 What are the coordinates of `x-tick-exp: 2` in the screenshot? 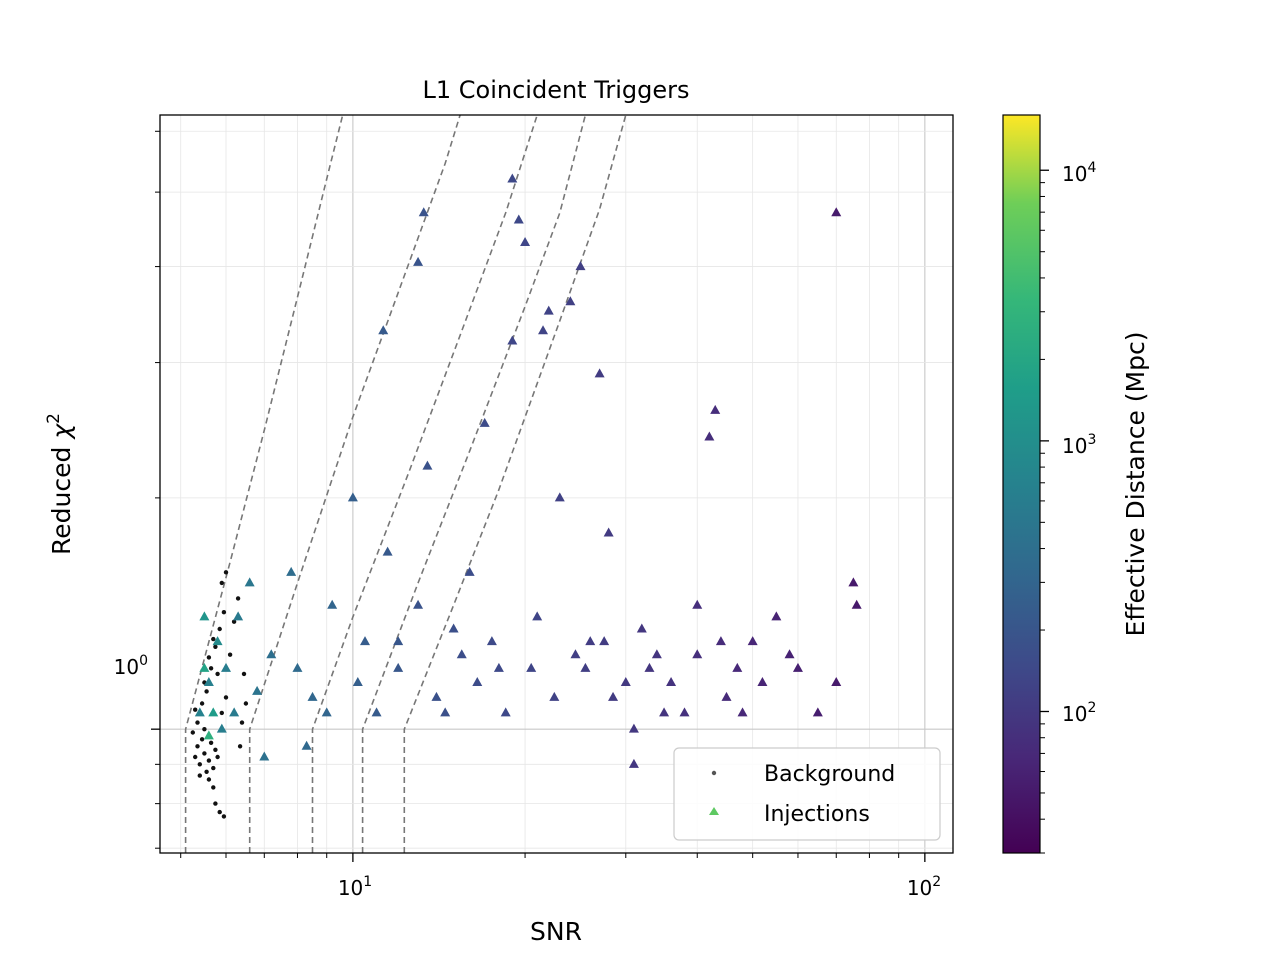 It's located at (936, 882).